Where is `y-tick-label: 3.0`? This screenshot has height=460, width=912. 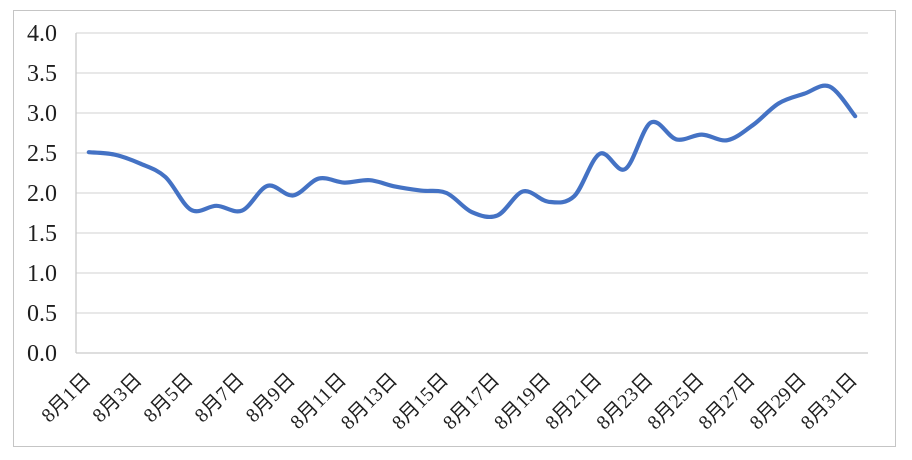
y-tick-label: 3.0 is located at coordinates (42, 114).